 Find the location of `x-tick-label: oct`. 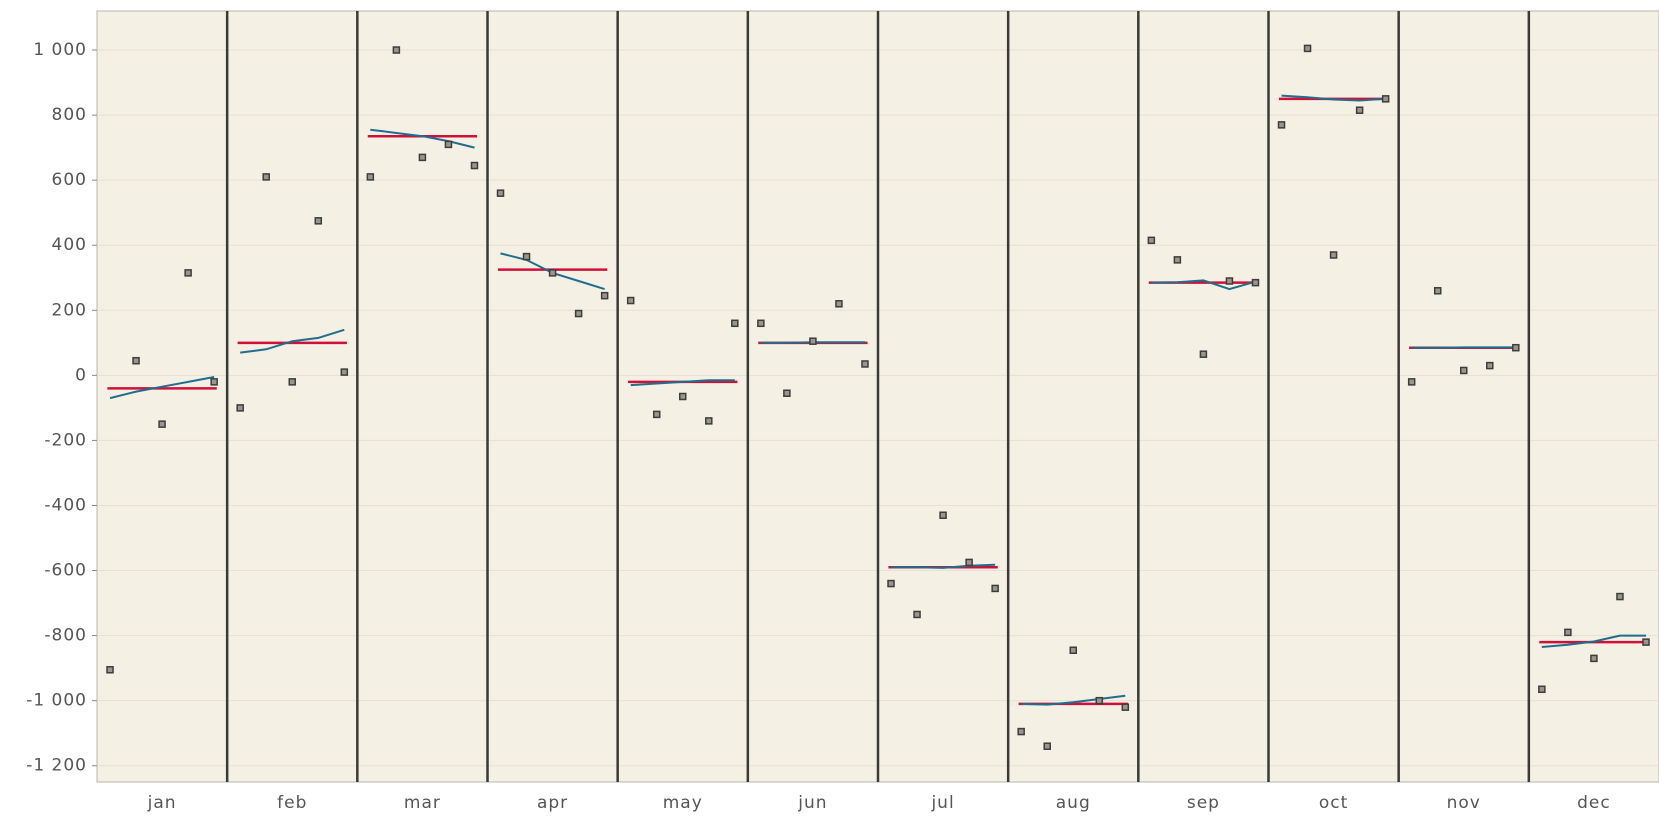

x-tick-label: oct is located at coordinates (1333, 803).